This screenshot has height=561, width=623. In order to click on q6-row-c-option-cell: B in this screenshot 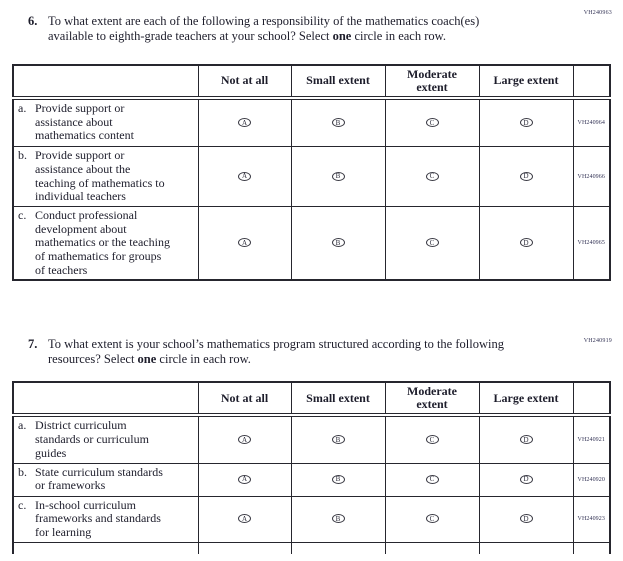, I will do `click(338, 243)`.